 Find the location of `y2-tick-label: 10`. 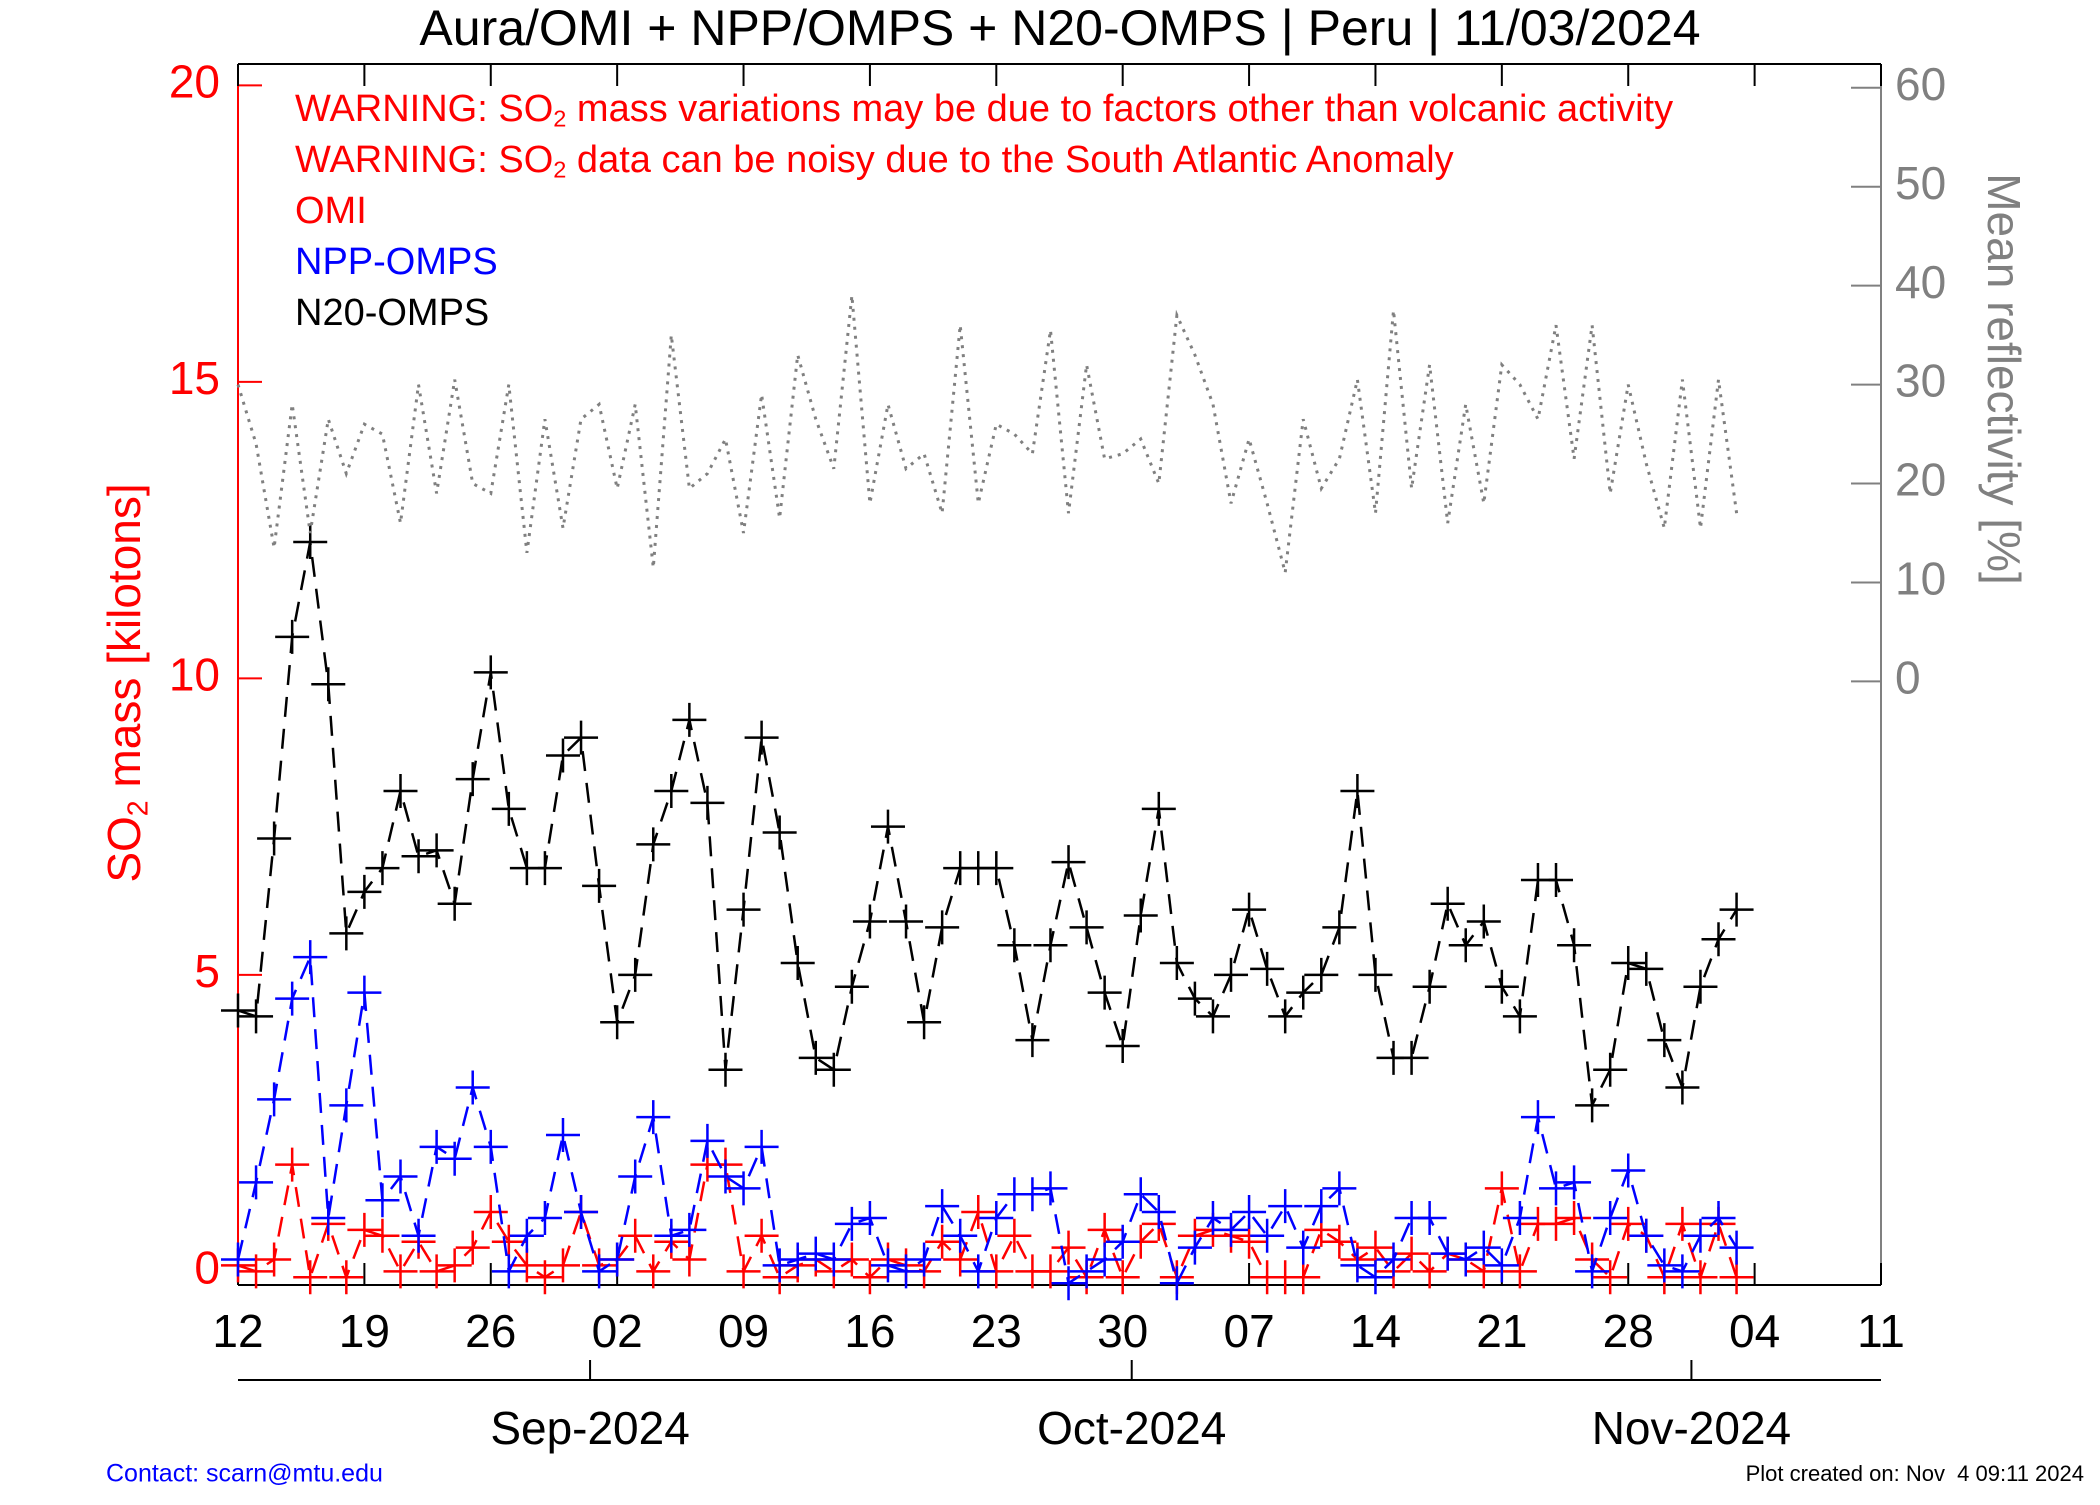

y2-tick-label: 10 is located at coordinates (1920, 579).